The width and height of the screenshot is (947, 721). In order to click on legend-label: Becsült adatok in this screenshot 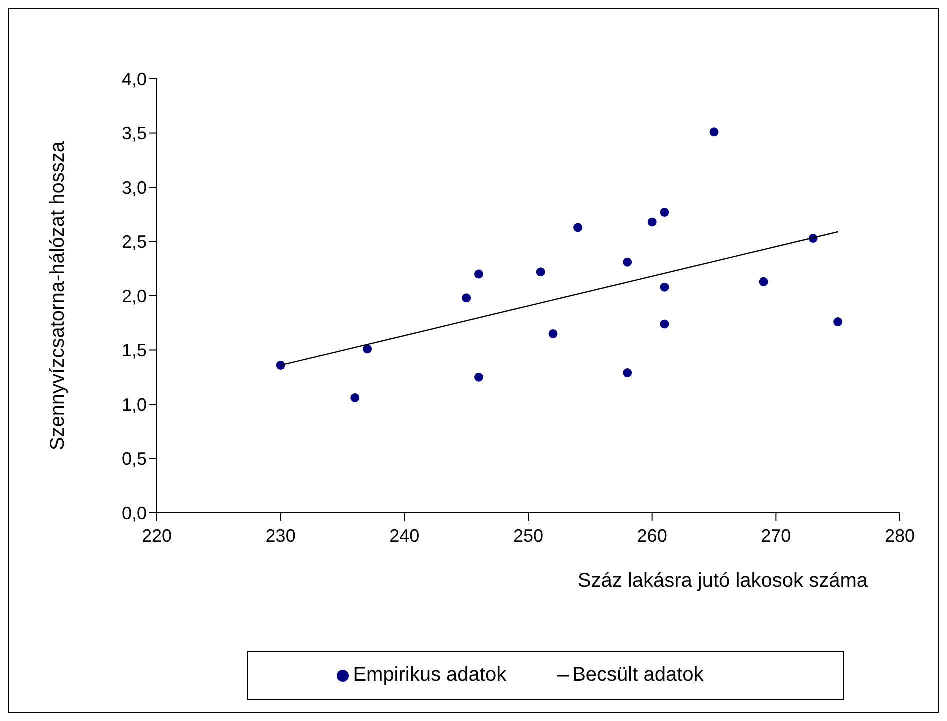, I will do `click(638, 675)`.